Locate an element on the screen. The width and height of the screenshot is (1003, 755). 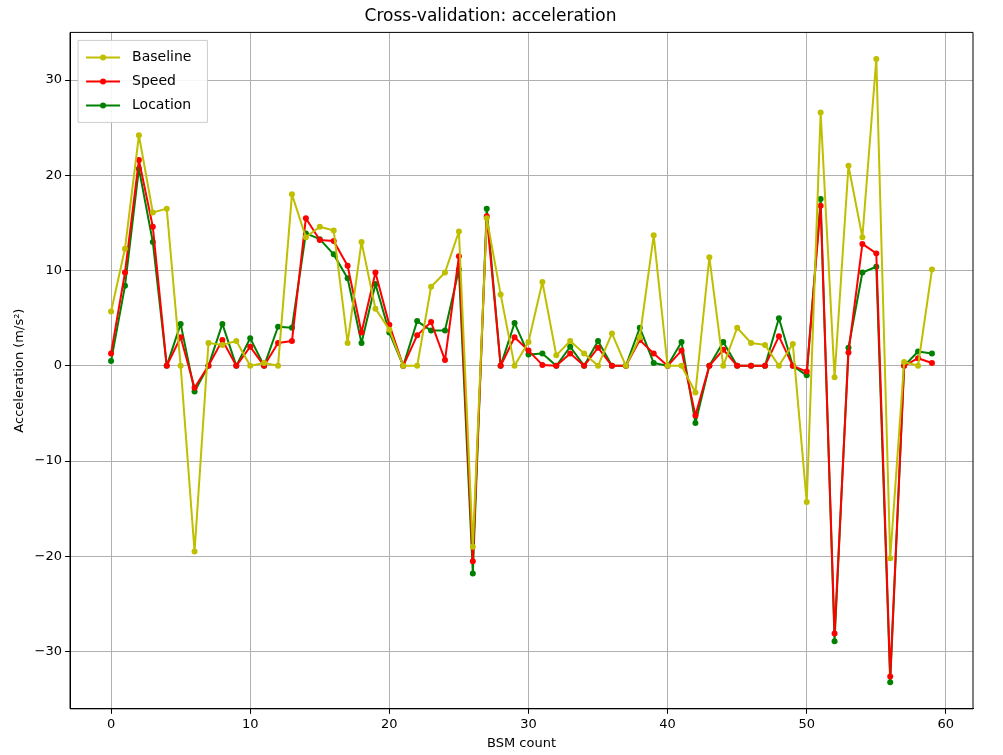
x-tick-label: 20 is located at coordinates (389, 723).